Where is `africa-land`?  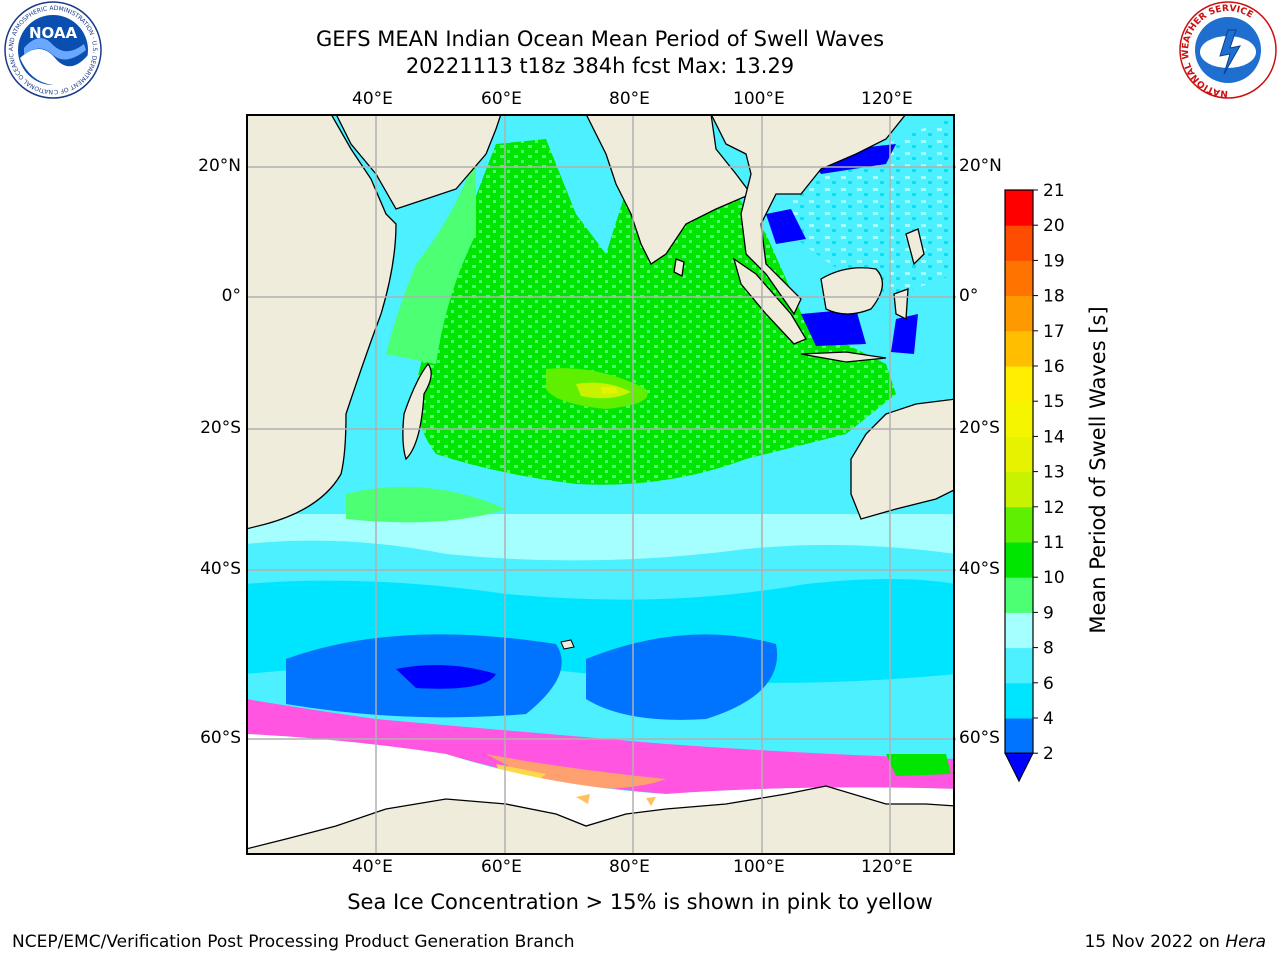
africa-land is located at coordinates (322, 322).